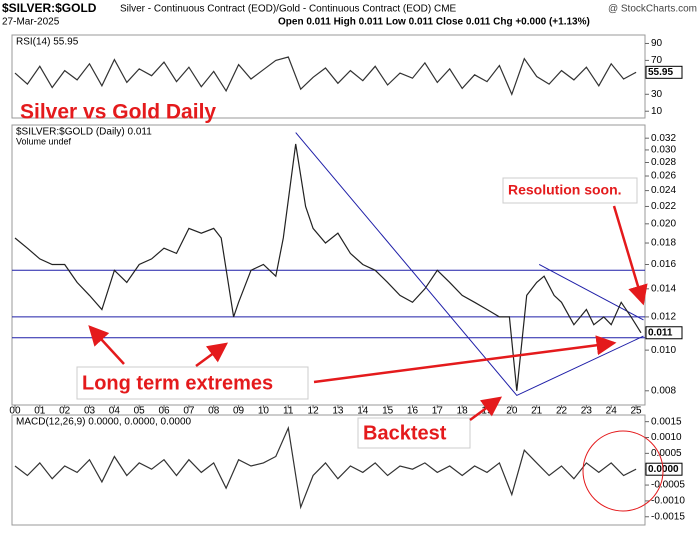 This screenshot has height=535, width=700. What do you see at coordinates (177, 383) in the screenshot?
I see `annotation-extremes: Long term extremes` at bounding box center [177, 383].